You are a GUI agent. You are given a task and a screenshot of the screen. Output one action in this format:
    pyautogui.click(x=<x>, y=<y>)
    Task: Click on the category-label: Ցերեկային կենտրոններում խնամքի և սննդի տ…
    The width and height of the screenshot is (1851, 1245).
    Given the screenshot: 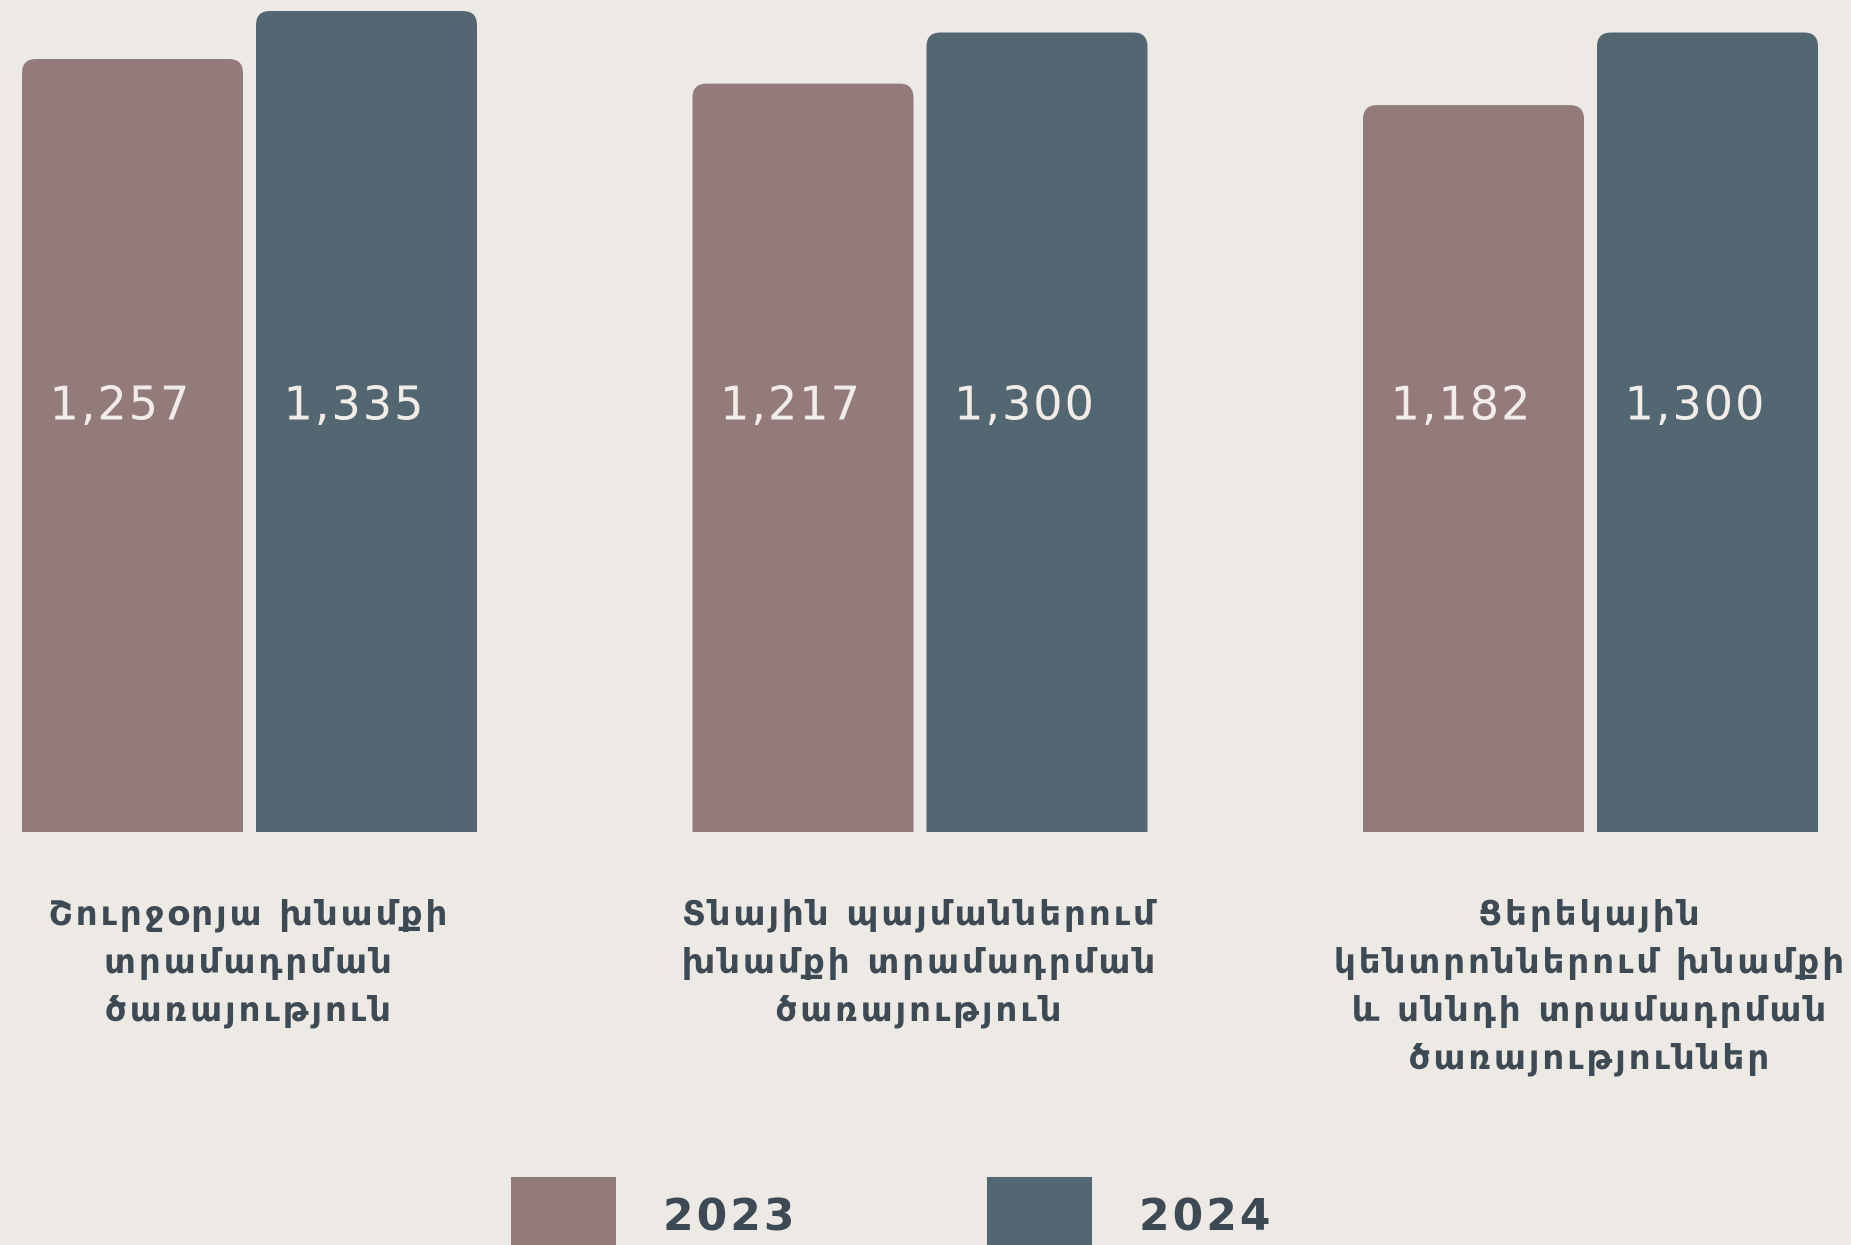 What is the action you would take?
    pyautogui.click(x=1590, y=986)
    